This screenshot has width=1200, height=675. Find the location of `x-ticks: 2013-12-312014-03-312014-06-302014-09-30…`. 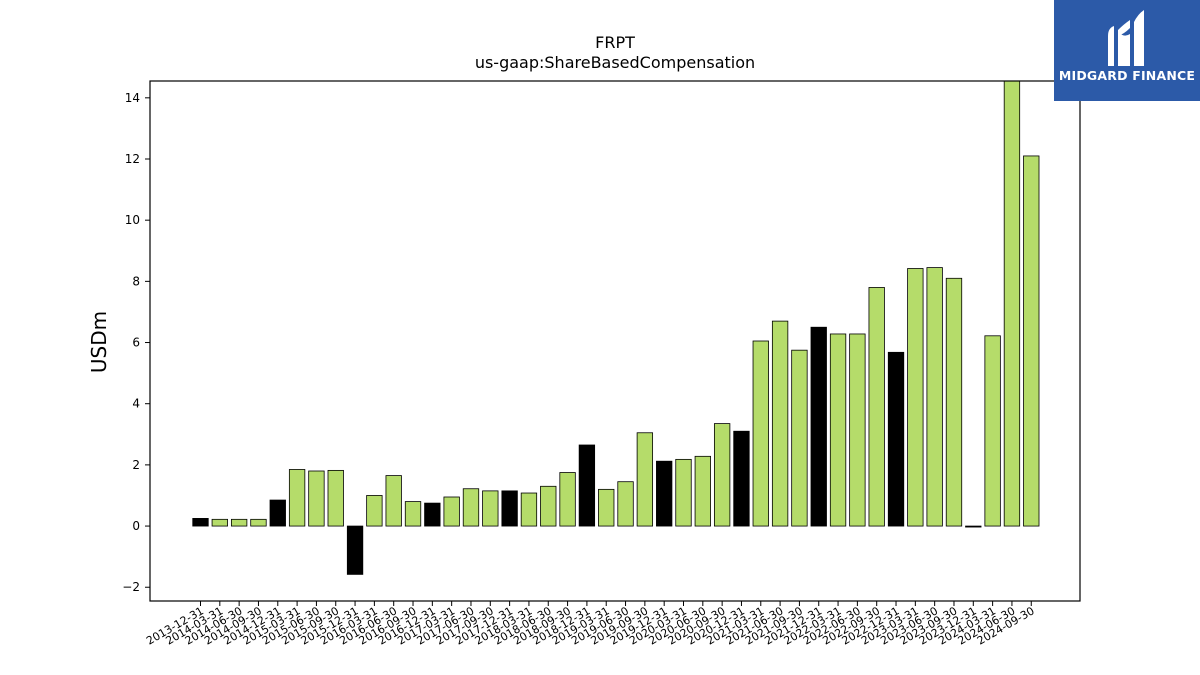

x-ticks: 2013-12-312014-03-312014-06-302014-09-30… is located at coordinates (590, 624).